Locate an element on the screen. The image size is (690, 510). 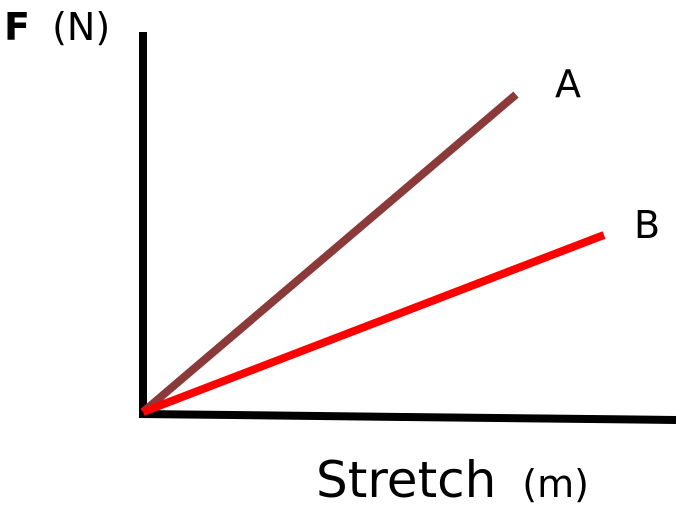
y-axis-symbol: F is located at coordinates (17, 27).